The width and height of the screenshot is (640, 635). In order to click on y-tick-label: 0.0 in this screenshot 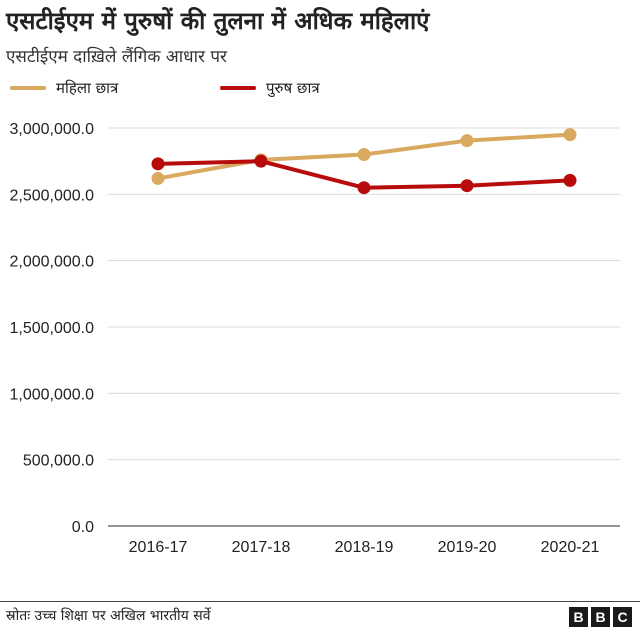, I will do `click(83, 527)`.